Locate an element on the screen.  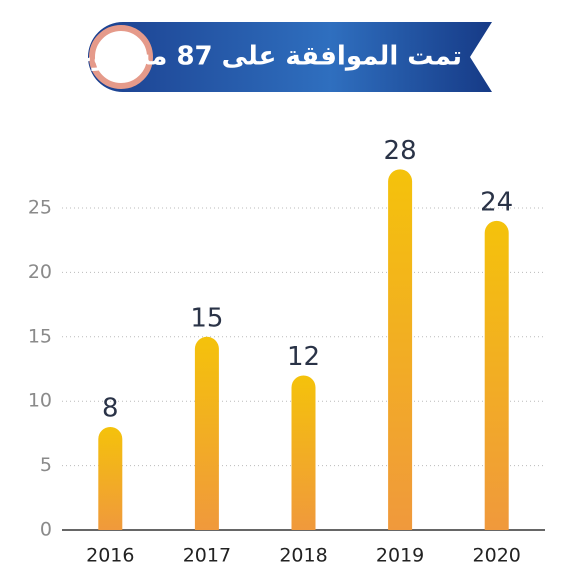
data-label: 12 is located at coordinates (303, 357).